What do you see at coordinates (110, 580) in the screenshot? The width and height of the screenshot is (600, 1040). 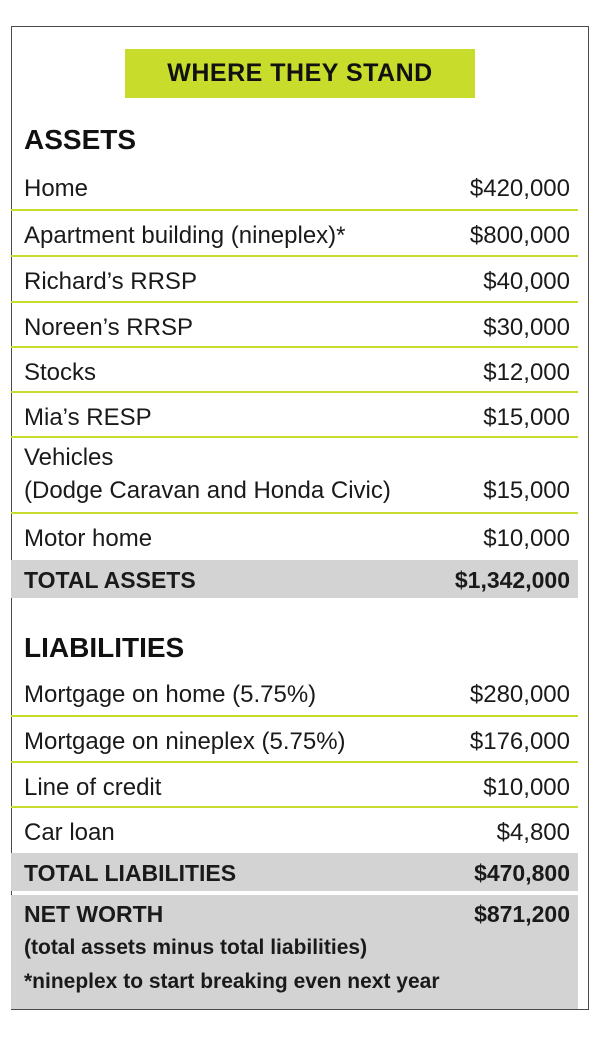 I see `total-assets-label: TOTAL ASSETS` at bounding box center [110, 580].